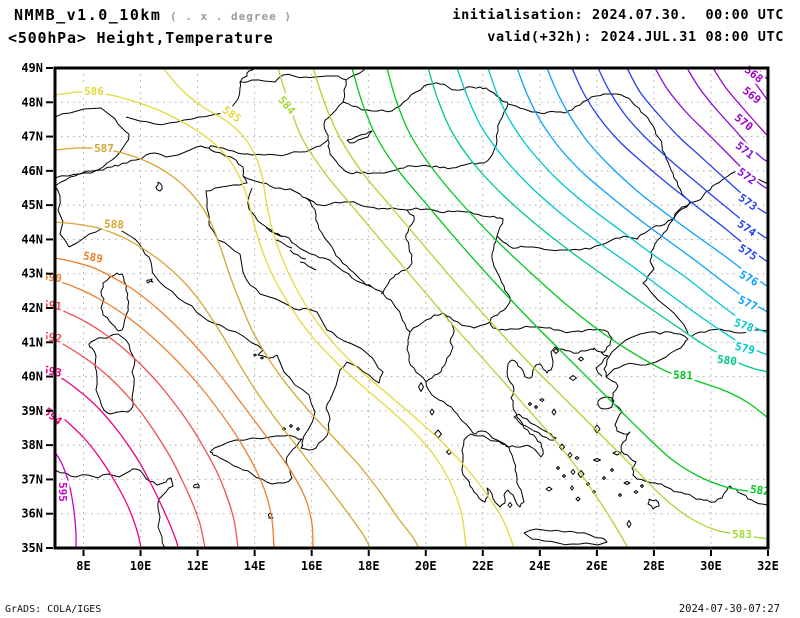 The width and height of the screenshot is (800, 618). Describe the element at coordinates (88, 15) in the screenshot. I see `model-title: NMMB_v1.0_10km` at that location.